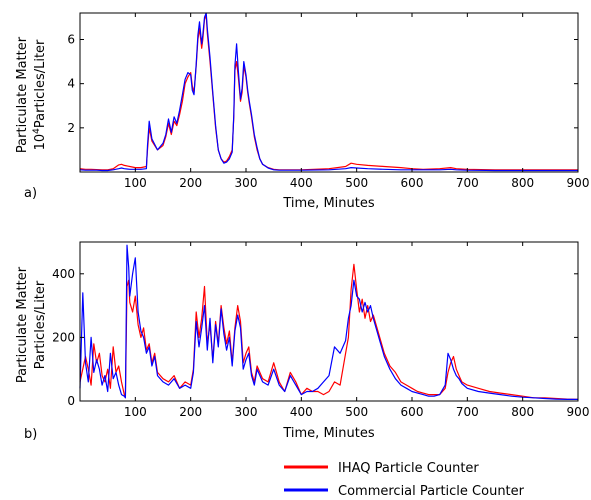  I want to click on panel-a-xlabel: Time, Minutes, so click(328, 203).